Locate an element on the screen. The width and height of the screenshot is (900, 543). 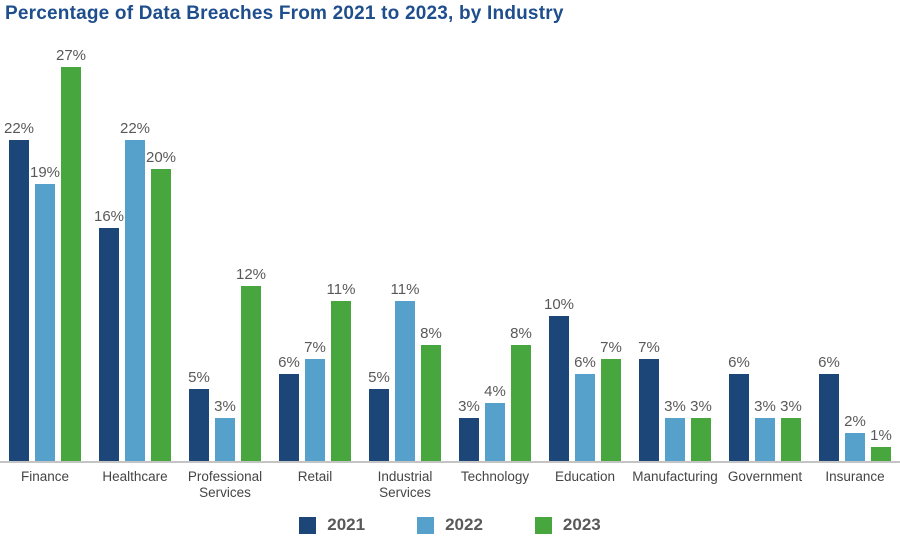
legend-item-2021: 2021 is located at coordinates (332, 525).